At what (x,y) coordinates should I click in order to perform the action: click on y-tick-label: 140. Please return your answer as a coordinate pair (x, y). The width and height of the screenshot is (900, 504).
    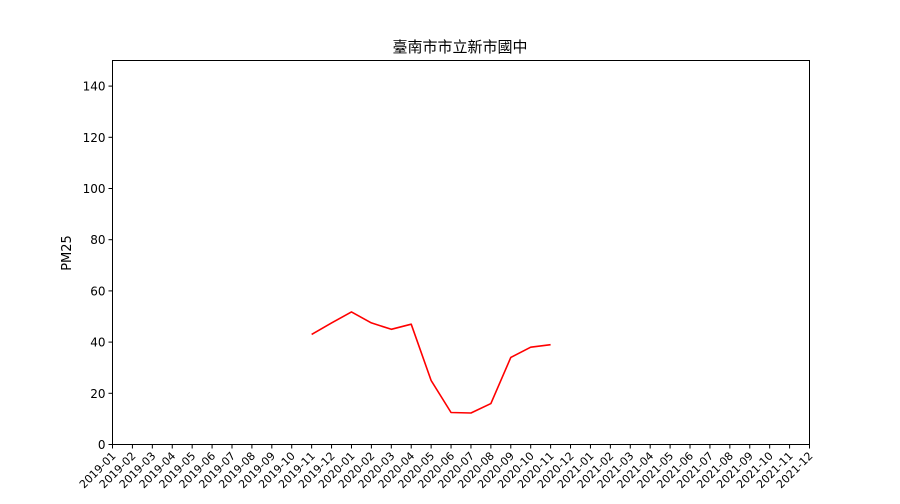
    Looking at the image, I should click on (94, 87).